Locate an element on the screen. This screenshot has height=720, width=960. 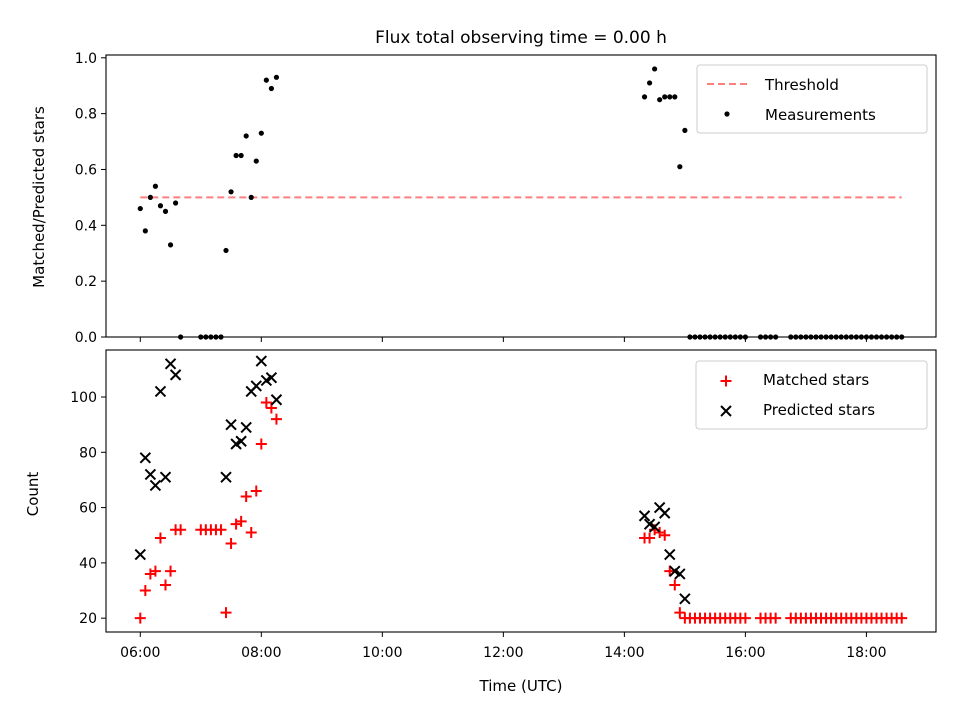
y-count-tick-label: 40 is located at coordinates (88, 564).